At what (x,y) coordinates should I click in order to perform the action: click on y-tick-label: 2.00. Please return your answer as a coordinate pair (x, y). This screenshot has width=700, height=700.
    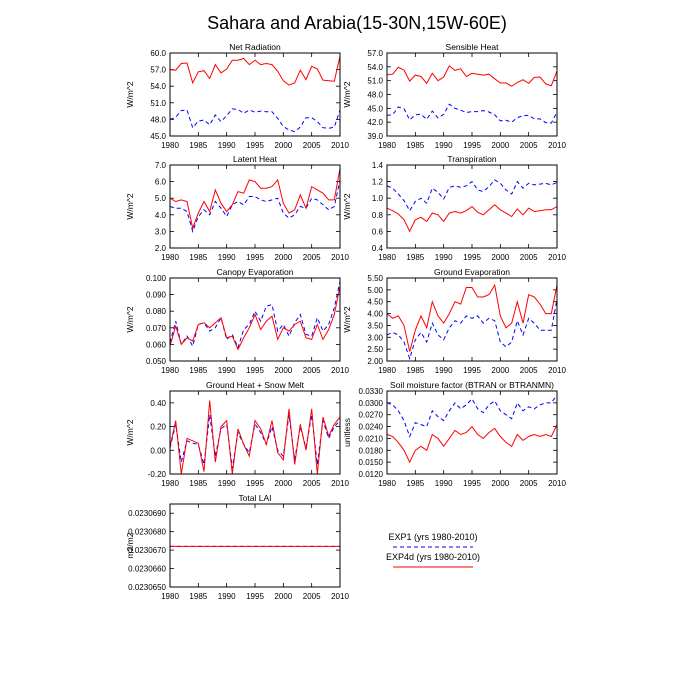
    Looking at the image, I should click on (375, 361).